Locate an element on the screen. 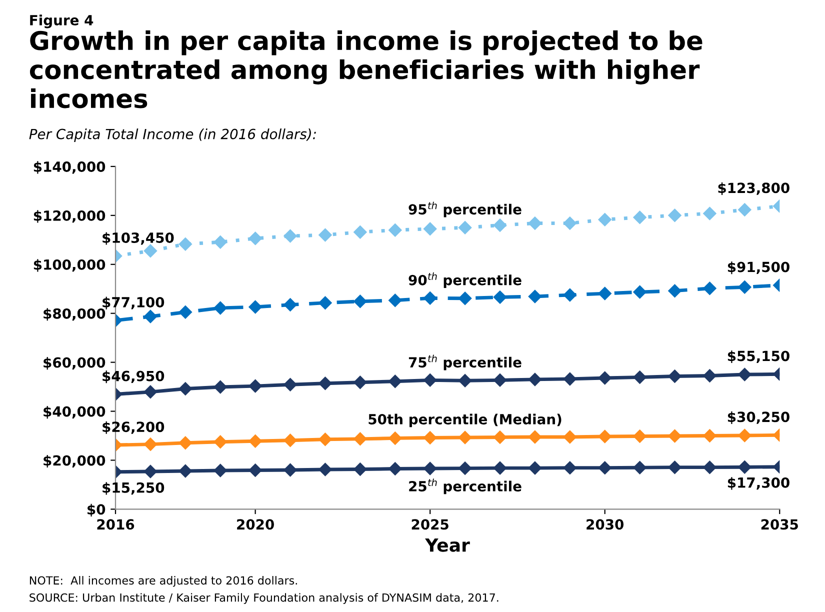  y-tick-label: $60,000 is located at coordinates (75, 363).